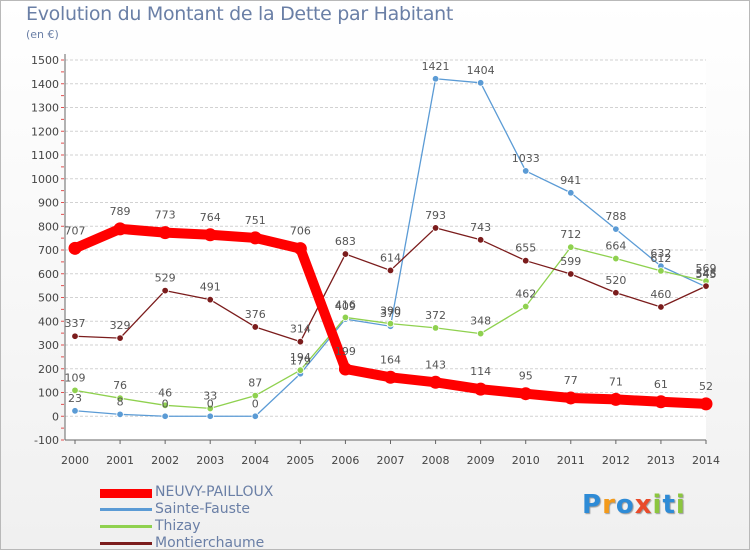 The width and height of the screenshot is (750, 552). What do you see at coordinates (48, 345) in the screenshot?
I see `y-tick-label: 300` at bounding box center [48, 345].